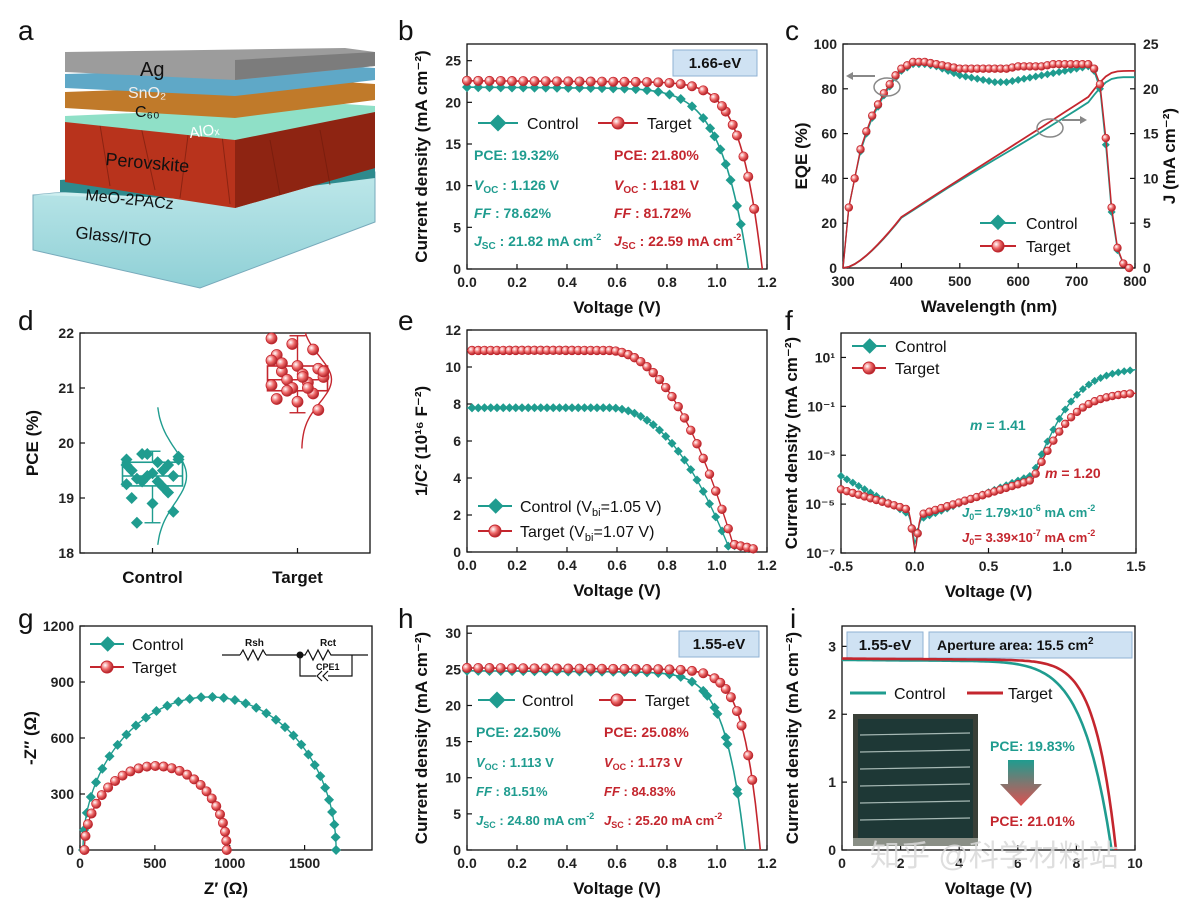 Image resolution: width=1197 pixels, height=905 pixels. Describe the element at coordinates (226, 888) in the screenshot. I see `x-axis-label-g: Z′ (Ω)` at that location.